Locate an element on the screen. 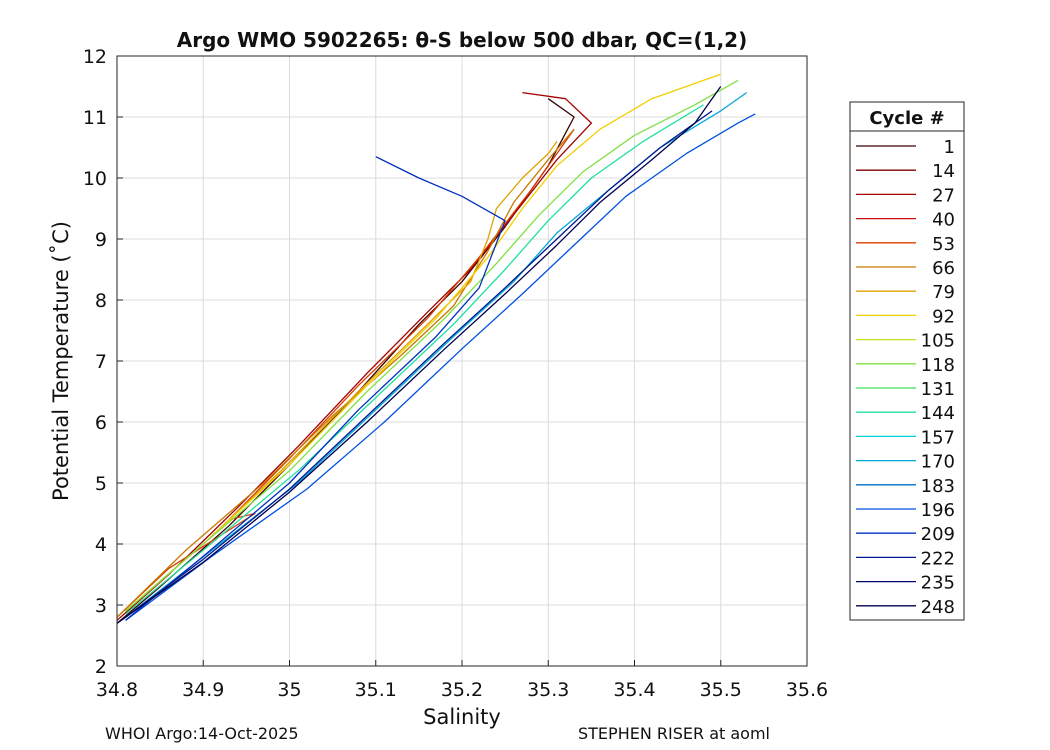  legend-label: 157 is located at coordinates (938, 437).